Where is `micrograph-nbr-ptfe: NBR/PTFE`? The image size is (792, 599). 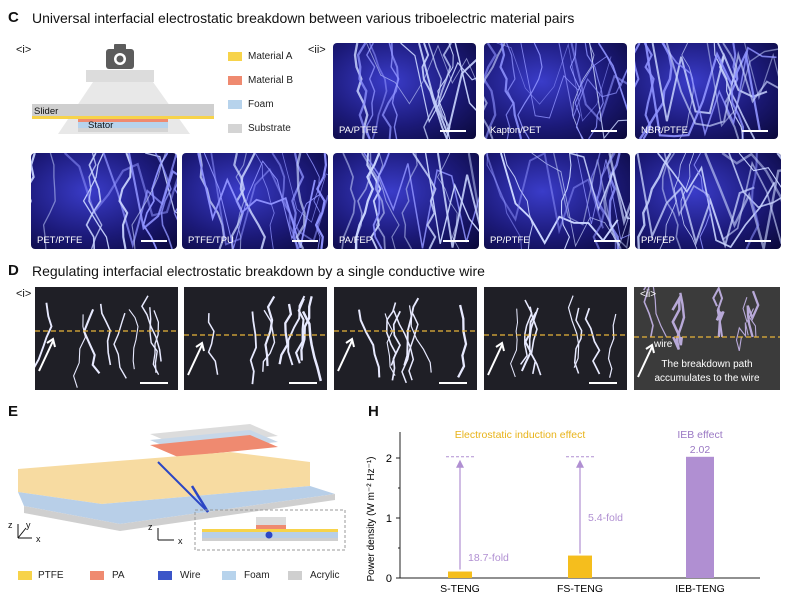 micrograph-nbr-ptfe: NBR/PTFE is located at coordinates (706, 91).